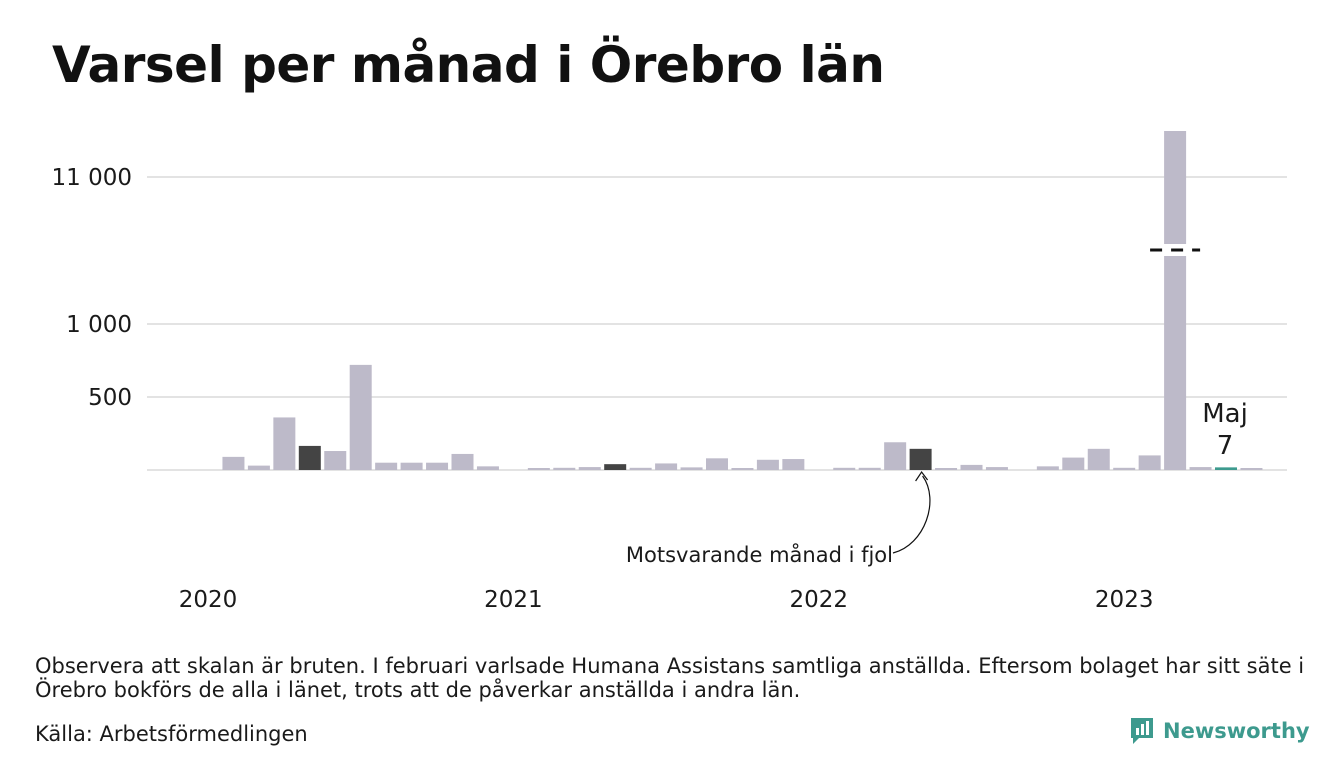 The height and width of the screenshot is (780, 1340). What do you see at coordinates (759, 554) in the screenshot?
I see `annotation-label: Motsvarande månad i fjol` at bounding box center [759, 554].